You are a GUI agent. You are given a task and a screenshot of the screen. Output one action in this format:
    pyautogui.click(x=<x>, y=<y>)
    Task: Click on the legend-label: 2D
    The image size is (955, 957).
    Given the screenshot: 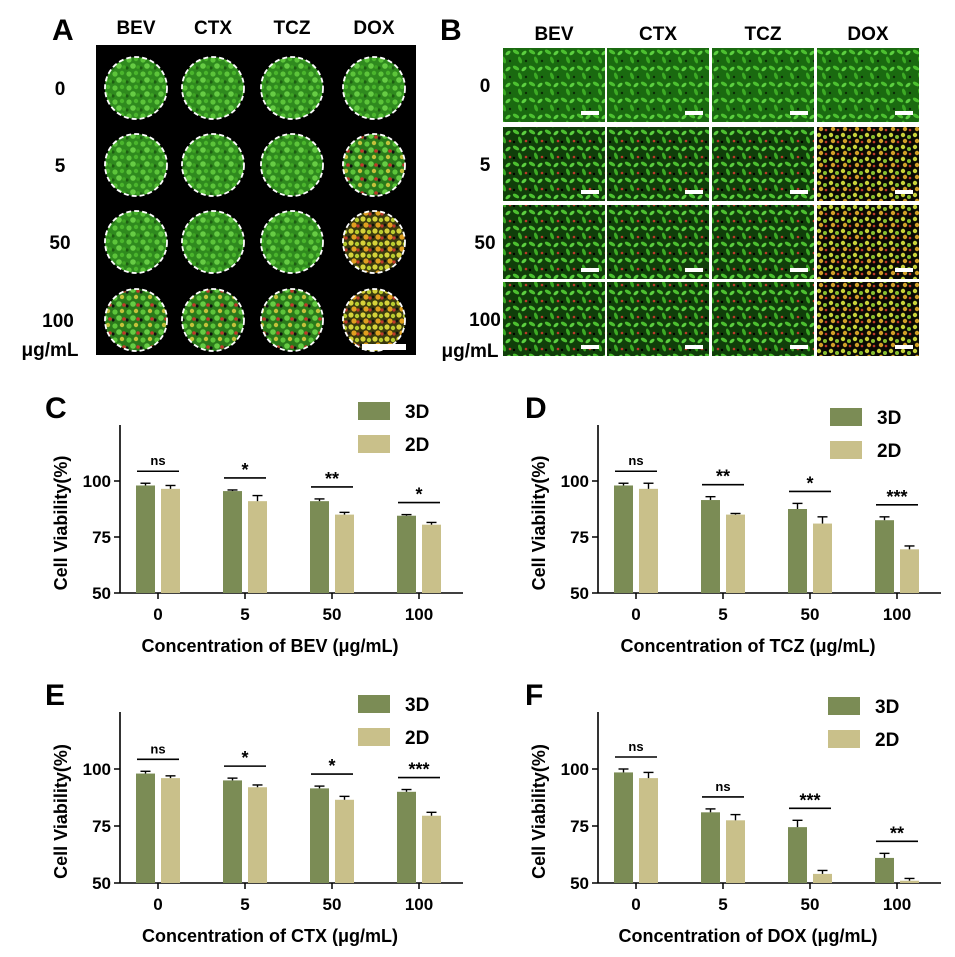 What is the action you would take?
    pyautogui.click(x=889, y=451)
    